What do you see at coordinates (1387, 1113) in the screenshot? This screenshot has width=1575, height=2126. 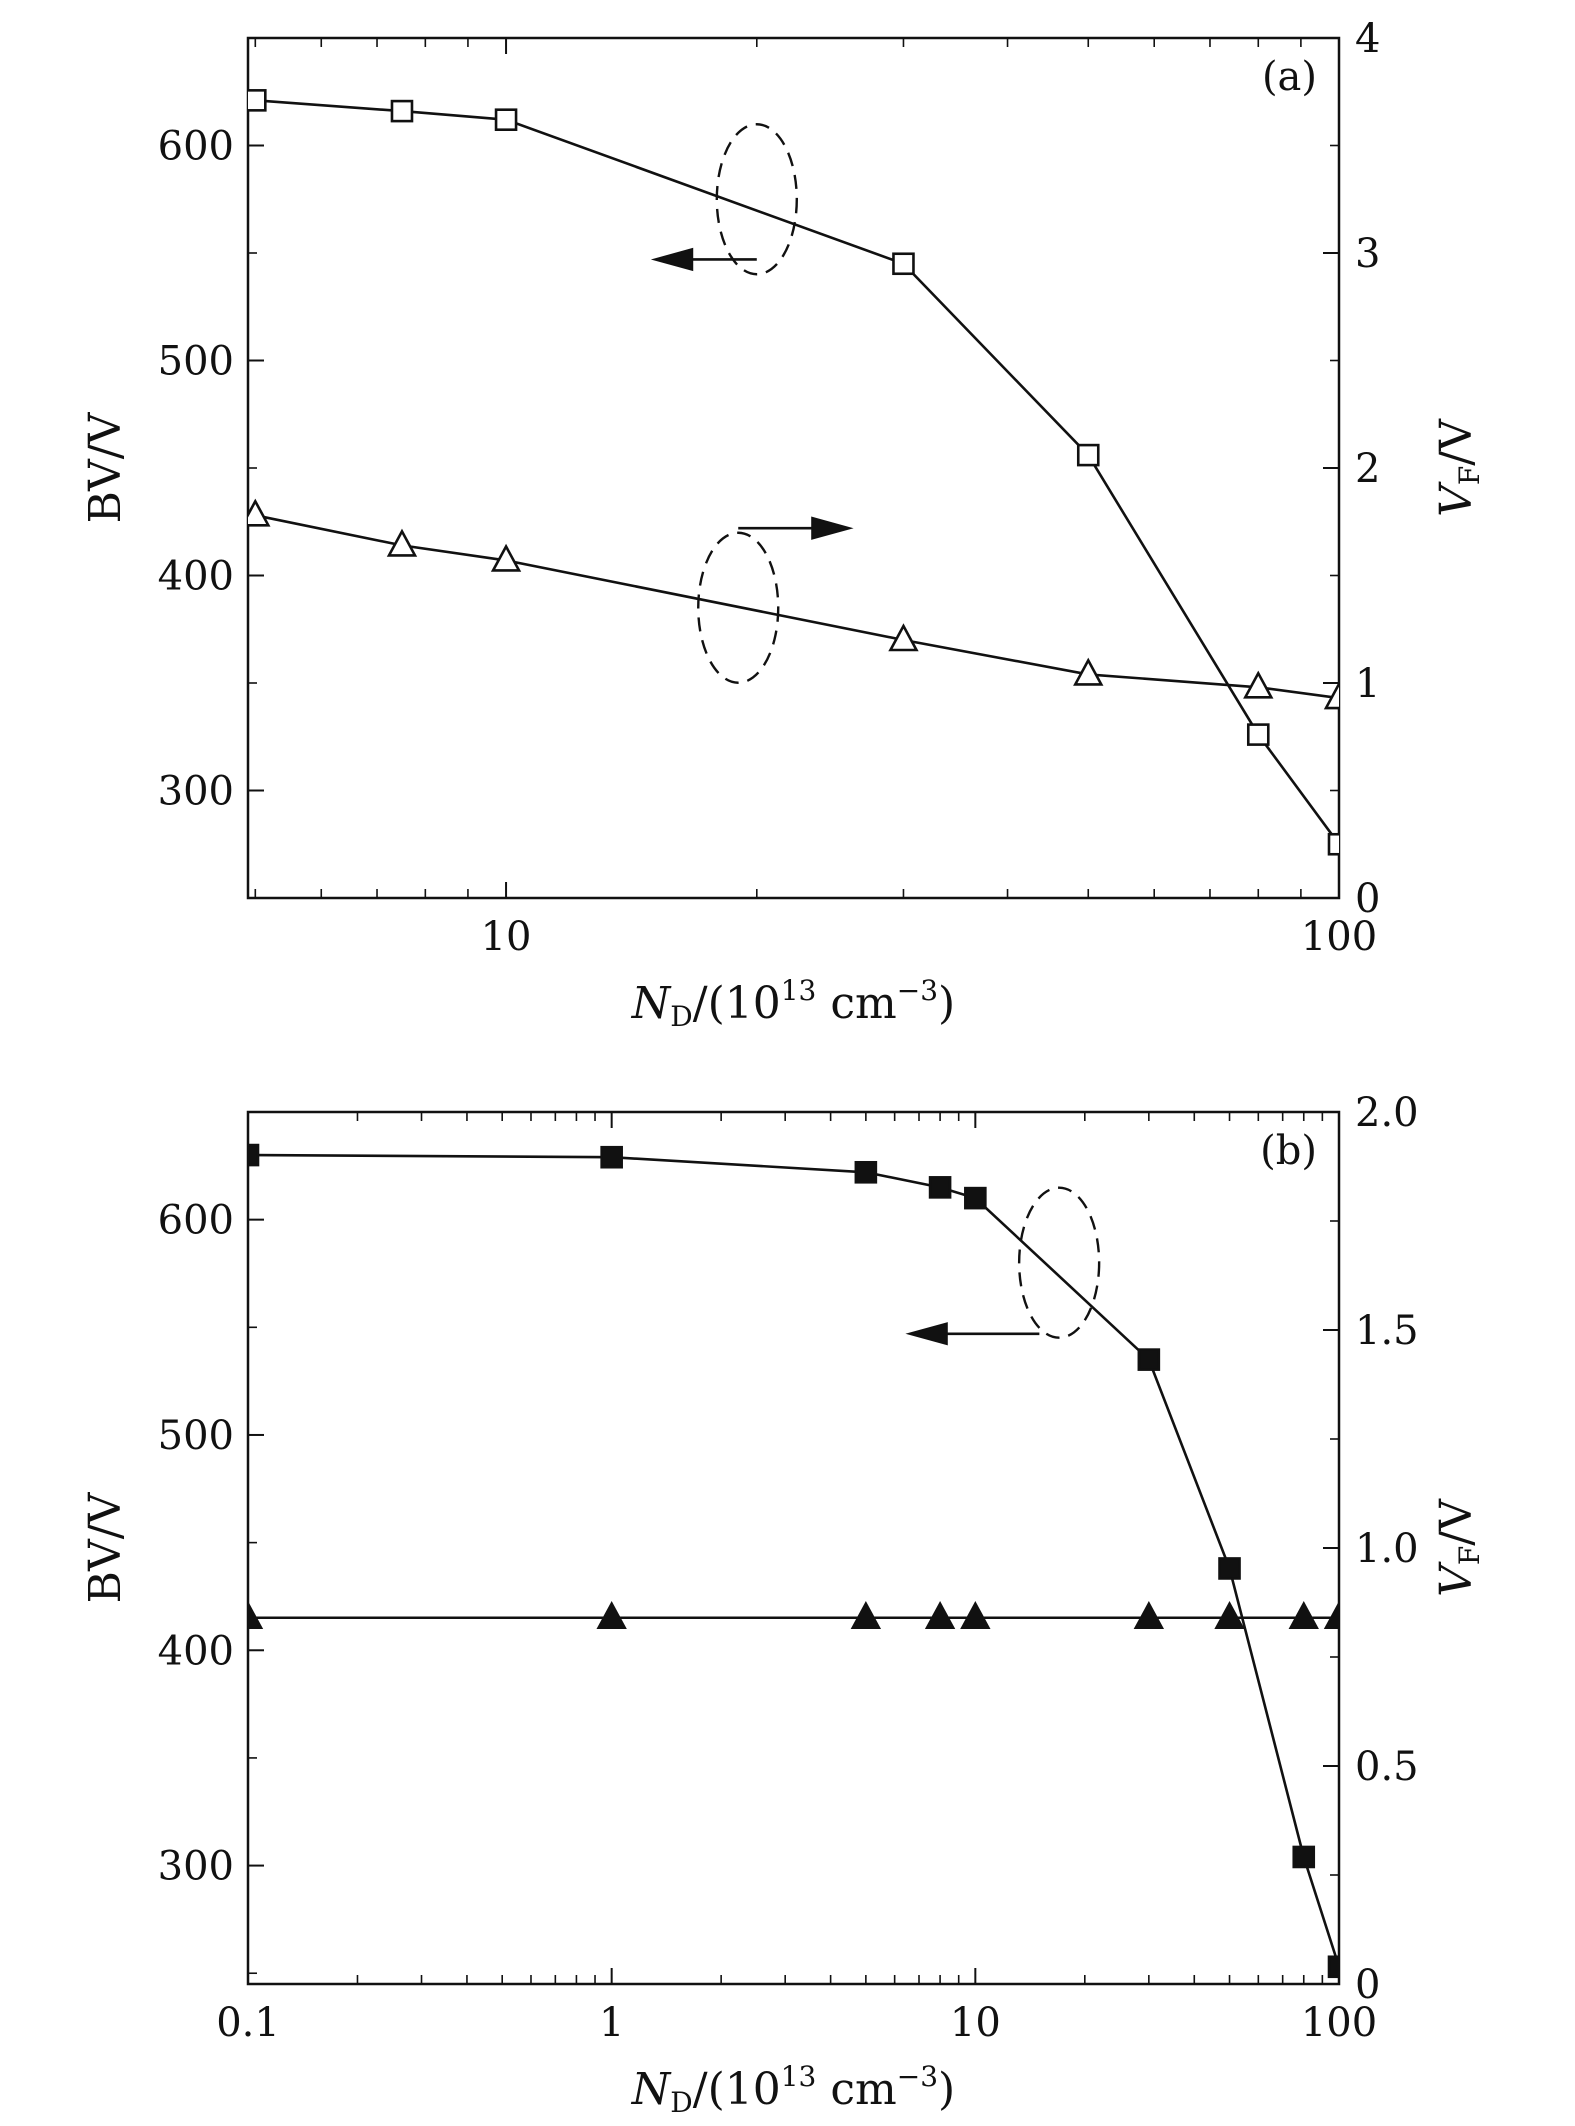 I see `right-y-tick-label: 2.0` at bounding box center [1387, 1113].